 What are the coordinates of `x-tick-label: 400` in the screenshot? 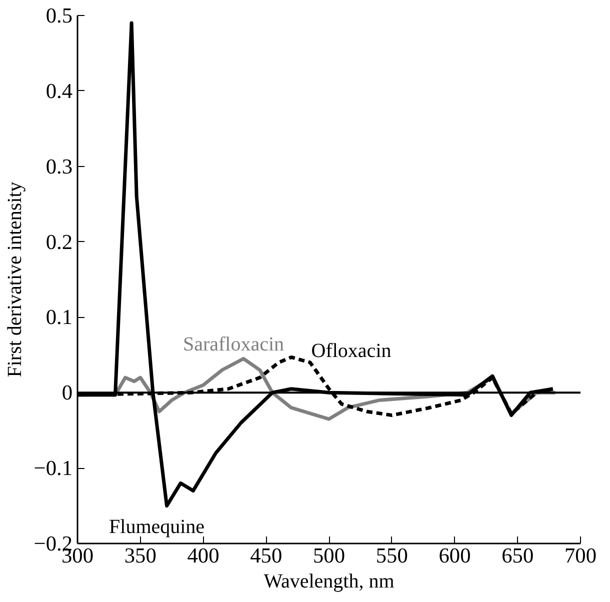 It's located at (203, 556).